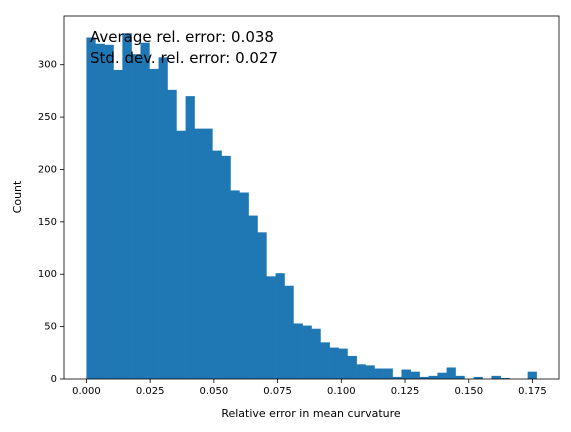 The image size is (571, 432). I want to click on x-tick-label: 0.150, so click(468, 391).